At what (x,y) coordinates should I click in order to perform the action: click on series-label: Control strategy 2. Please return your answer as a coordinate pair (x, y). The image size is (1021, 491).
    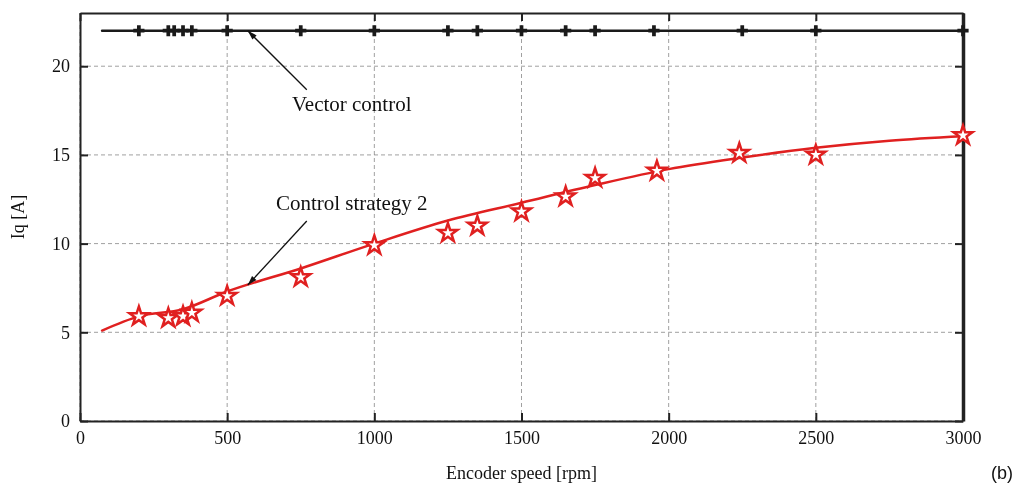
    Looking at the image, I should click on (351, 202).